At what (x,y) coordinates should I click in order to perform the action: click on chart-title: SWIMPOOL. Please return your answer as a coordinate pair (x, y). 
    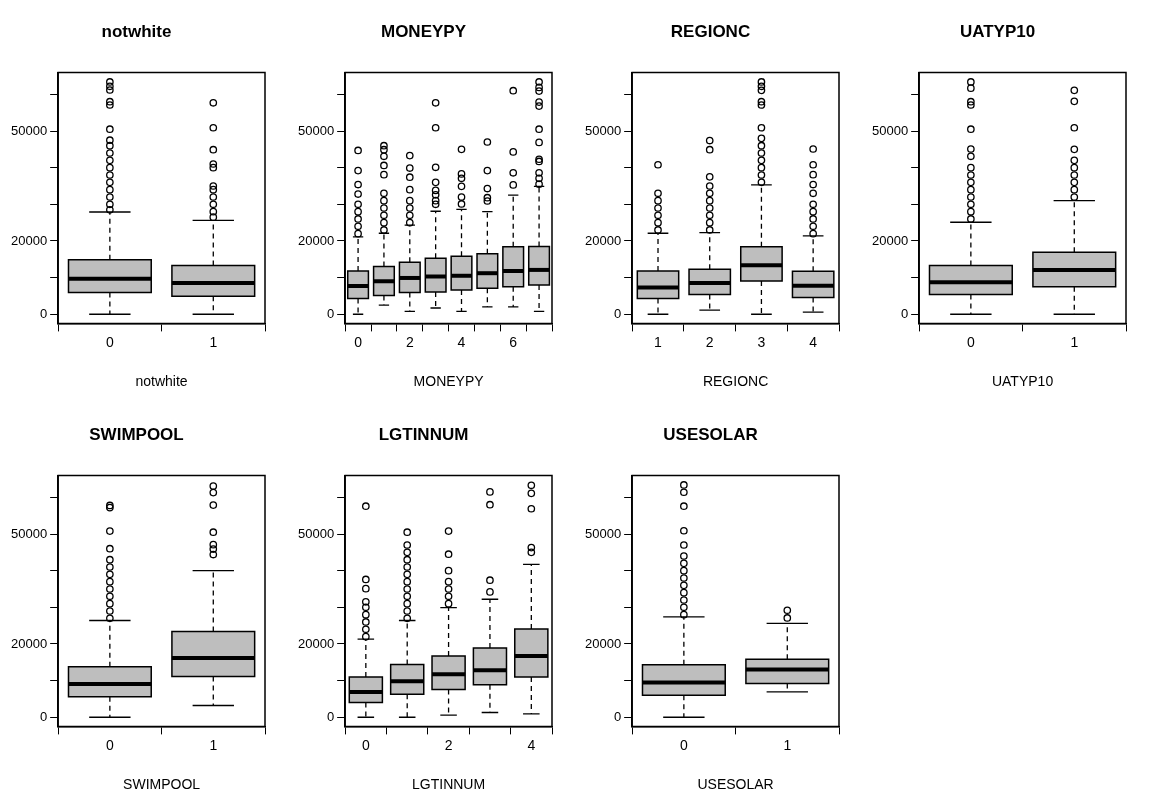
    Looking at the image, I should click on (136, 434).